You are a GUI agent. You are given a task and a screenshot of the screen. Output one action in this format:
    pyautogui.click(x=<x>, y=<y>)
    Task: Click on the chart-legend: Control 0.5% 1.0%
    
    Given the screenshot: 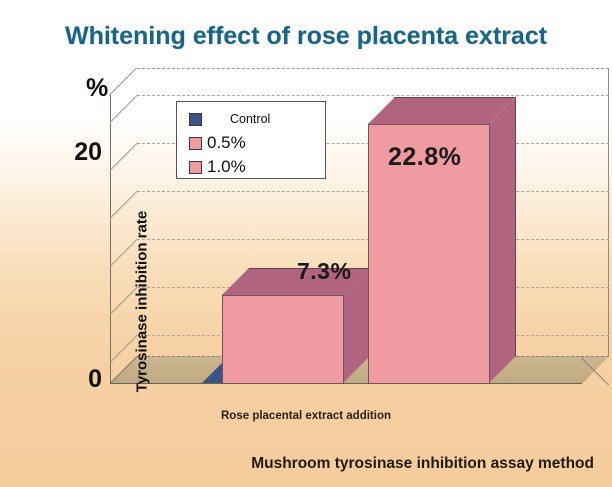 What is the action you would take?
    pyautogui.click(x=251, y=140)
    